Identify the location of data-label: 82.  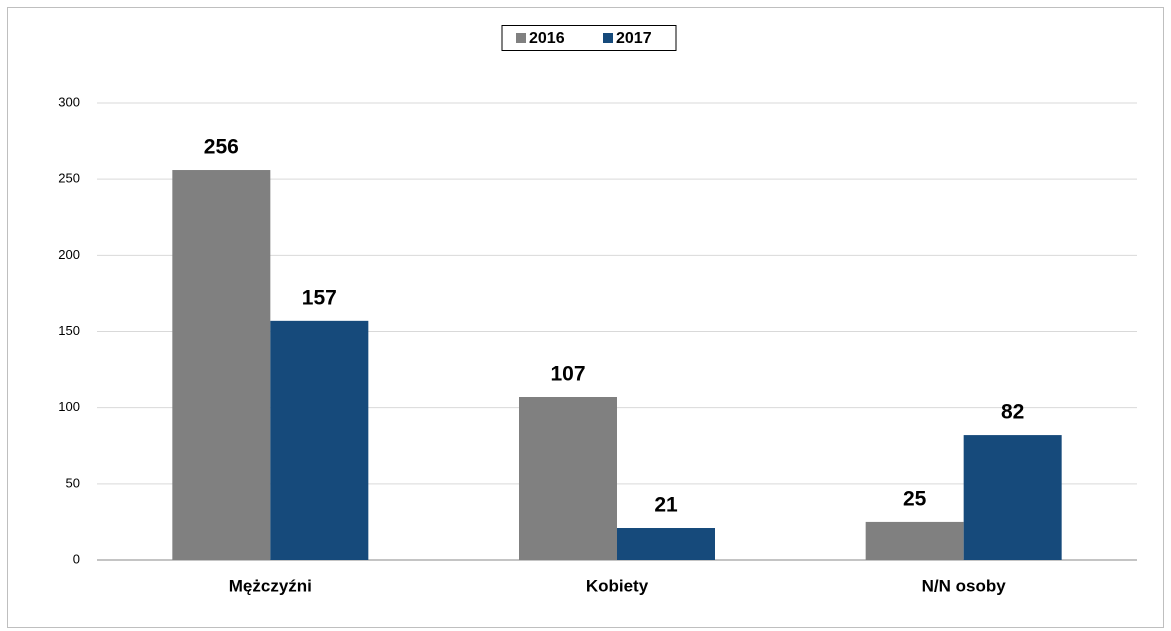
(1012, 412).